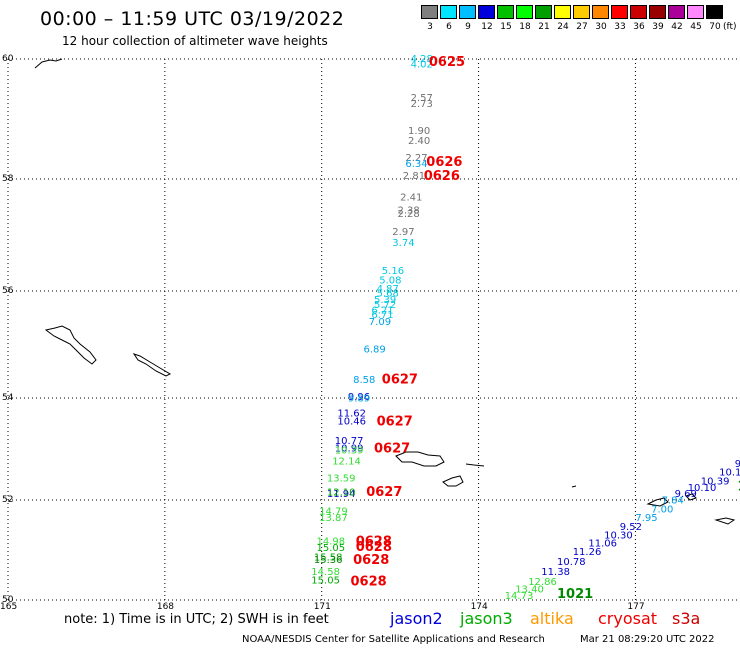 The image size is (740, 650). Describe the element at coordinates (658, 27) in the screenshot. I see `scale-label: 39` at that location.